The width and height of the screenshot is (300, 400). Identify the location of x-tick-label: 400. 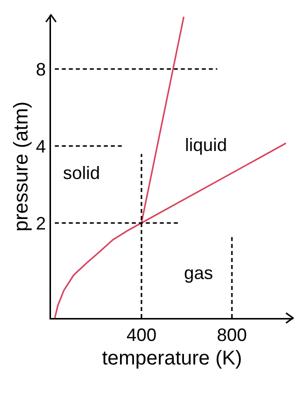
(141, 335).